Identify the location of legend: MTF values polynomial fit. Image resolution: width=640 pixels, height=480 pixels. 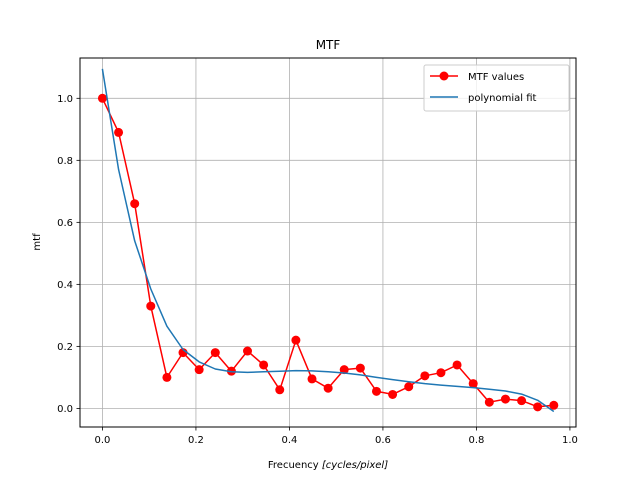
(496, 88).